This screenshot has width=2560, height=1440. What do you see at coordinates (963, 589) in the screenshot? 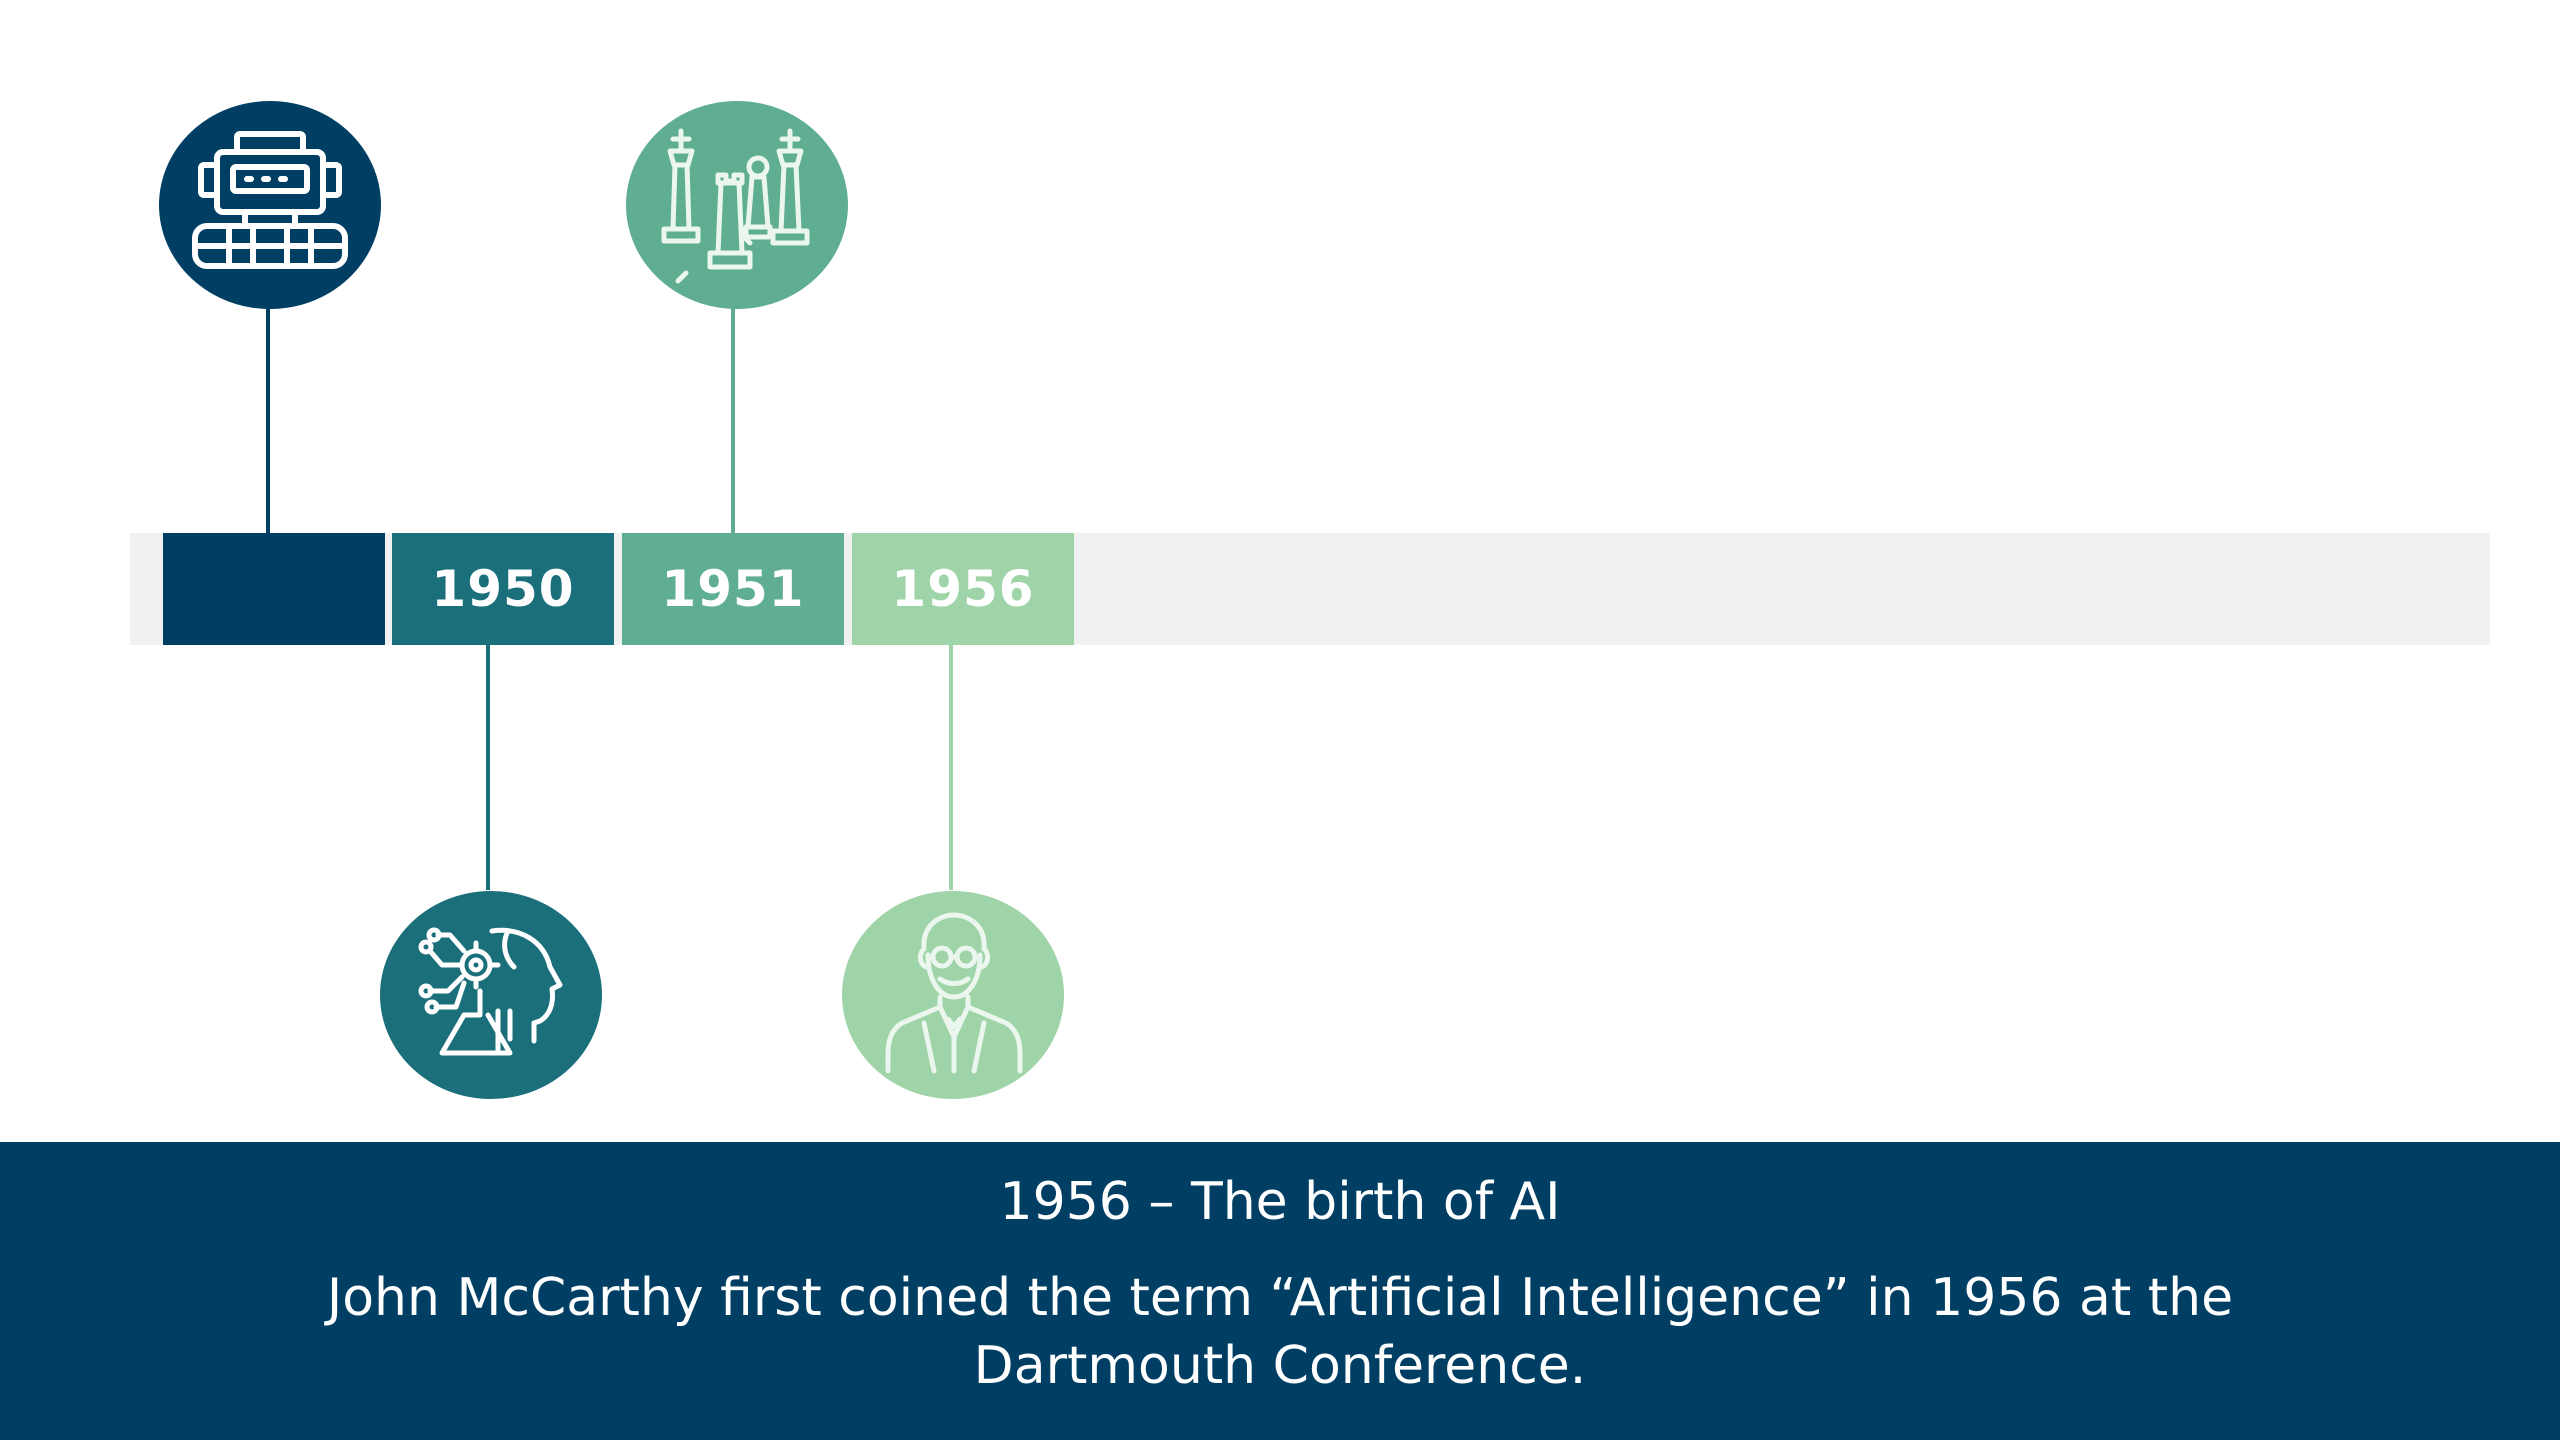
I see `timeline-segment-1956: 1956` at bounding box center [963, 589].